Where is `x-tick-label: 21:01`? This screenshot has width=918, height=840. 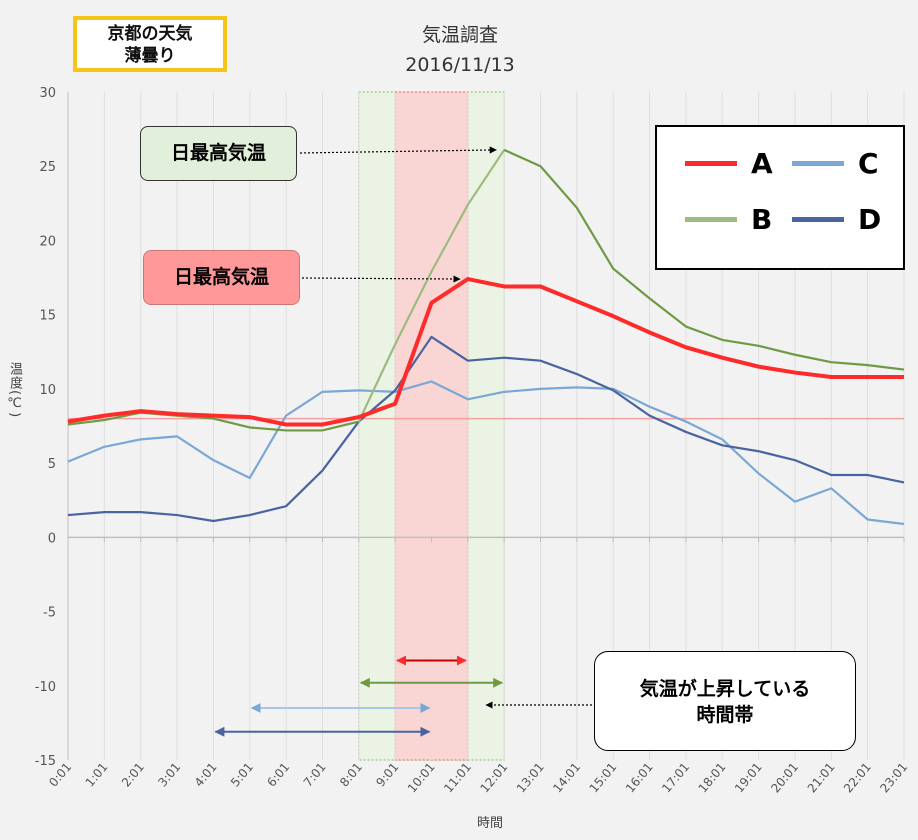 x-tick-label: 21:01 is located at coordinates (821, 777).